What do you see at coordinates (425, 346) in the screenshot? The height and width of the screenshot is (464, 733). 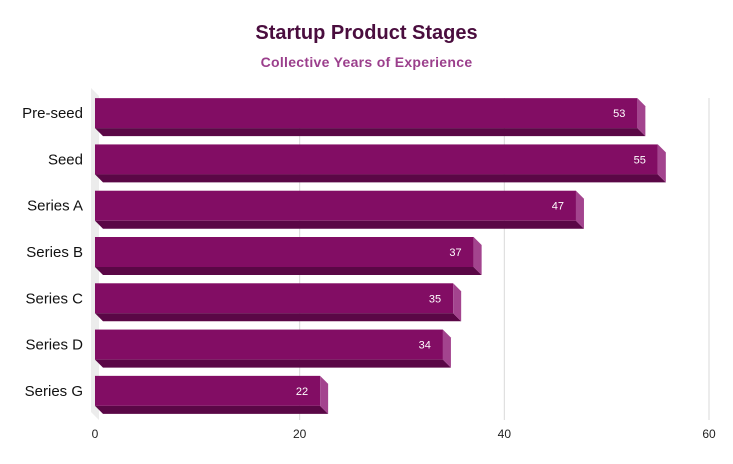 I see `data-label: 34` at bounding box center [425, 346].